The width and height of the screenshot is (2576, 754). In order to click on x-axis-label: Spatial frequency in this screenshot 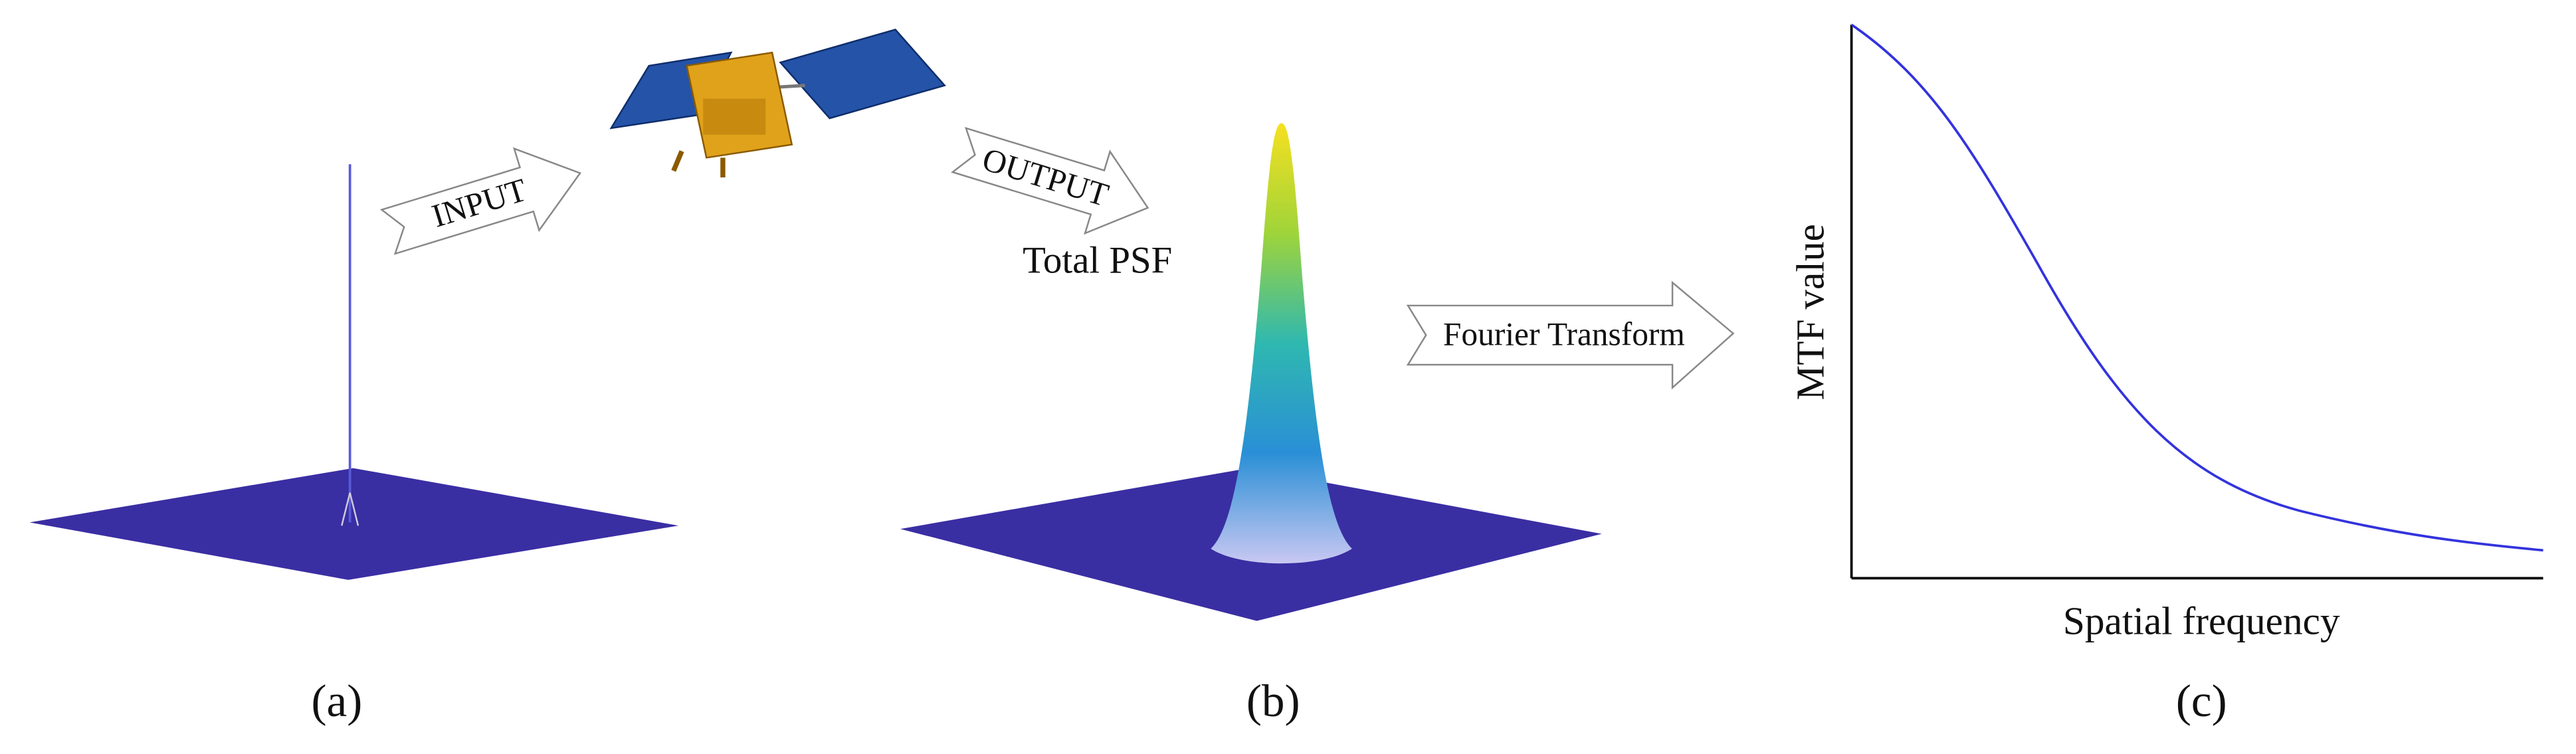, I will do `click(2201, 620)`.